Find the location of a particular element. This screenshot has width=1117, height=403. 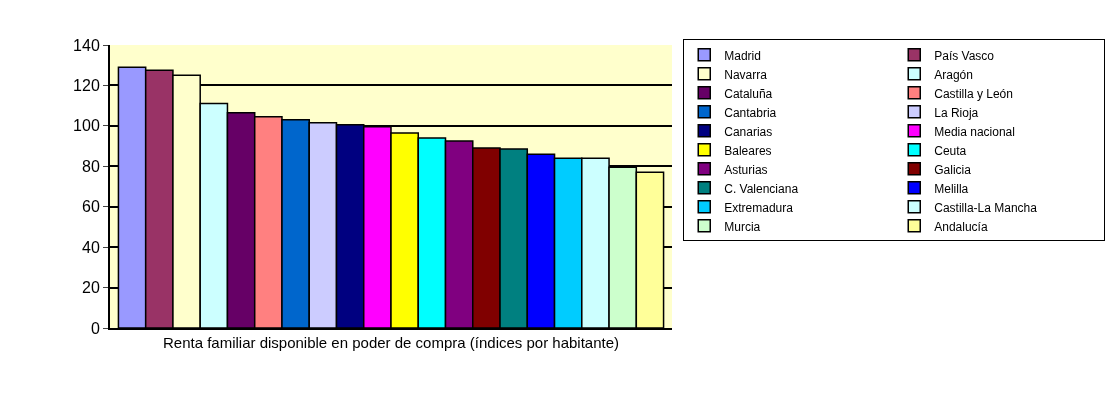

y-tick-label: 100 is located at coordinates (86, 126).